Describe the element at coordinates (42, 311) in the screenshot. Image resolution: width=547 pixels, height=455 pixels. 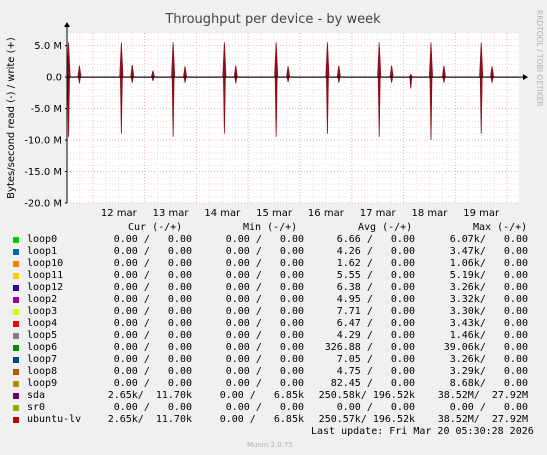
I see `legend-name: loop3` at that location.